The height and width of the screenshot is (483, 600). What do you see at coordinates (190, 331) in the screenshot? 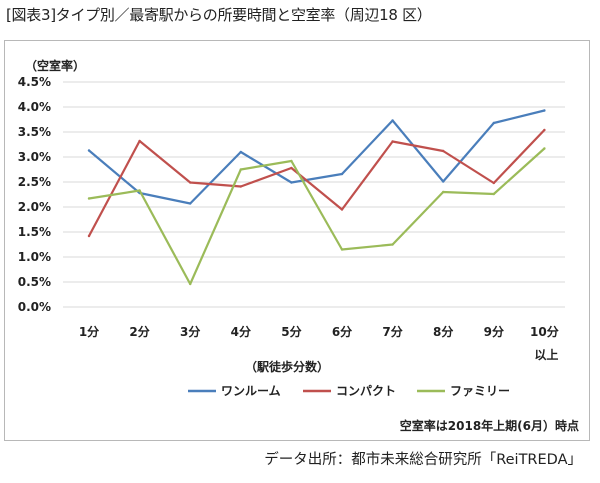
I see `x-tick-label: 3分` at bounding box center [190, 331].